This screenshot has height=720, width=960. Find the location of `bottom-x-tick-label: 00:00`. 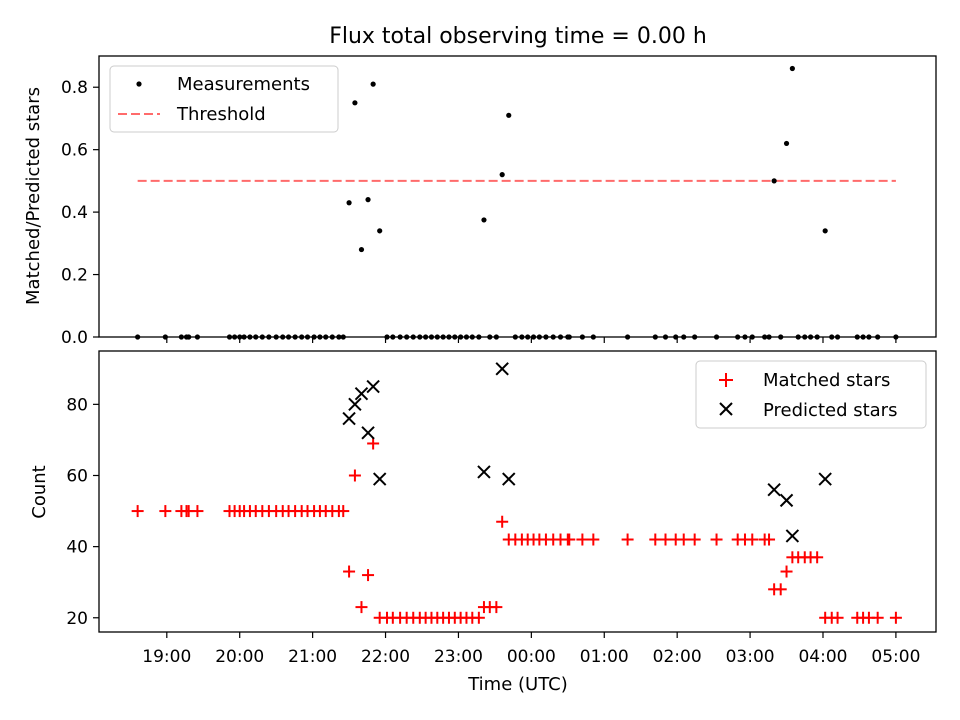

bottom-x-tick-label: 00:00 is located at coordinates (531, 657).